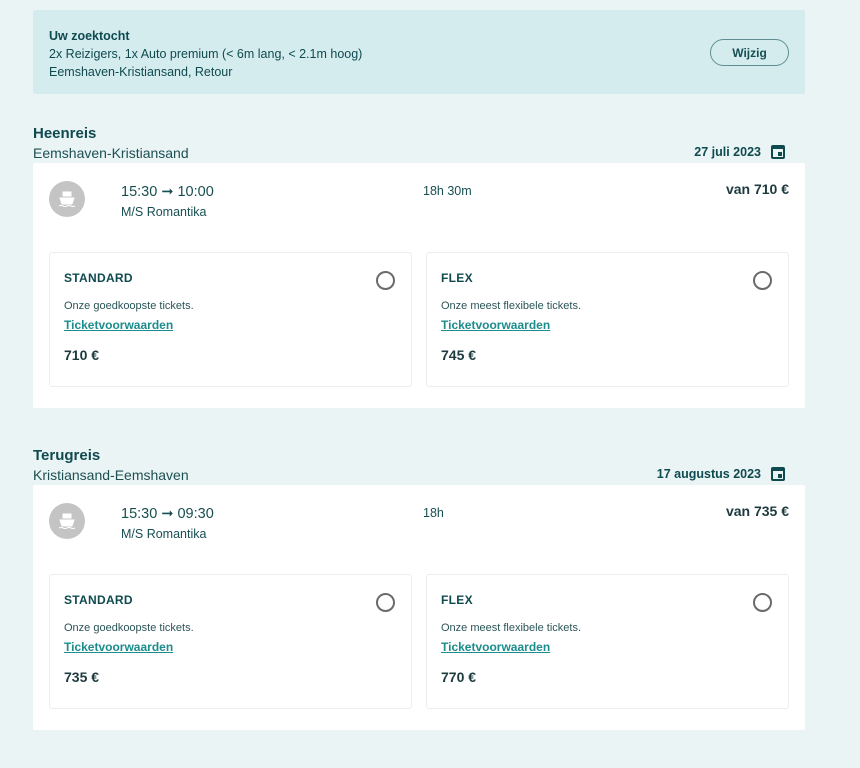  Describe the element at coordinates (708, 474) in the screenshot. I see `date-label: 17 augustus 2023` at that location.